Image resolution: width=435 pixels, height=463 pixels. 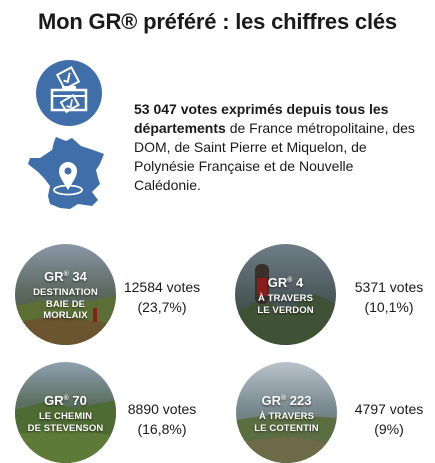 What do you see at coordinates (162, 429) in the screenshot?
I see `vote-percent: (16,8%)` at bounding box center [162, 429].